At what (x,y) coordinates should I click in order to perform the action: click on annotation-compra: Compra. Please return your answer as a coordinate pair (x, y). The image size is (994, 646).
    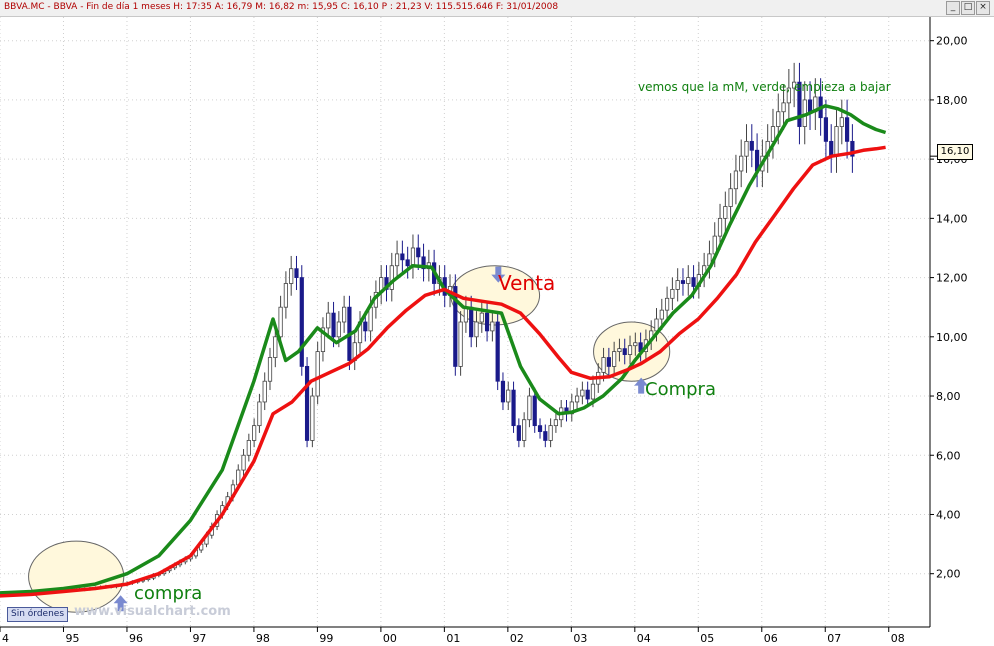
    Looking at the image, I should click on (680, 389).